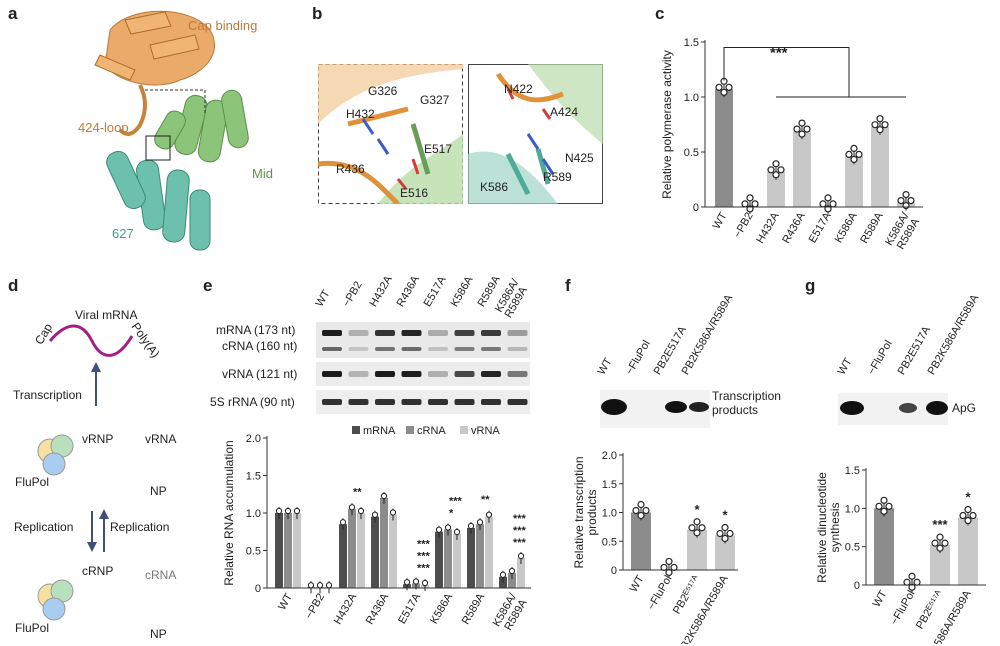 The image size is (1000, 646). I want to click on chart-f-stars: *, so click(697, 509).